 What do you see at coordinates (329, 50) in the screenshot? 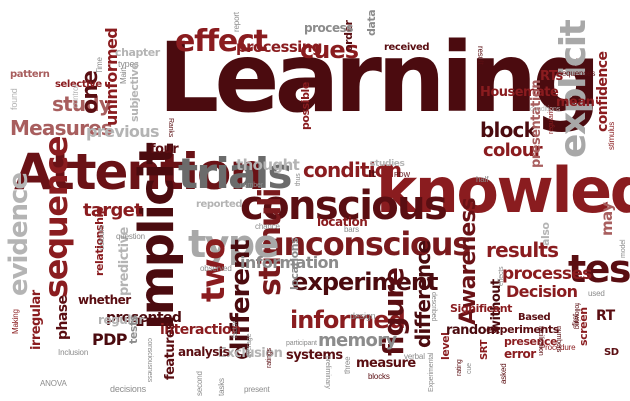
I see `word-cues: cues` at bounding box center [329, 50].